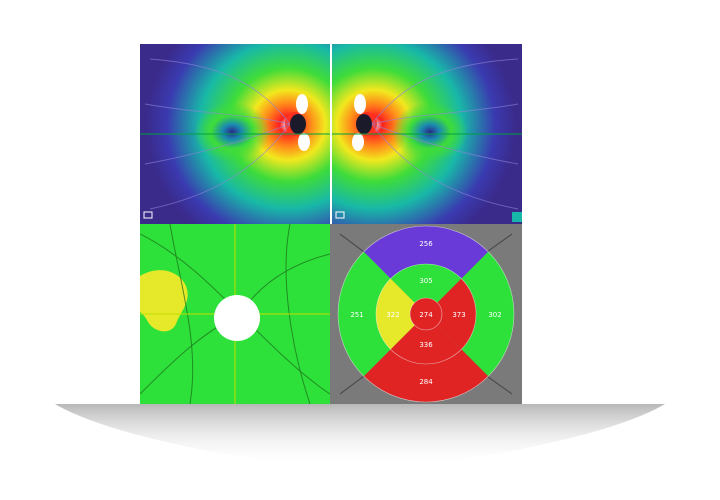 The height and width of the screenshot is (500, 720). I want to click on label-nasal-inner: 373, so click(458, 315).